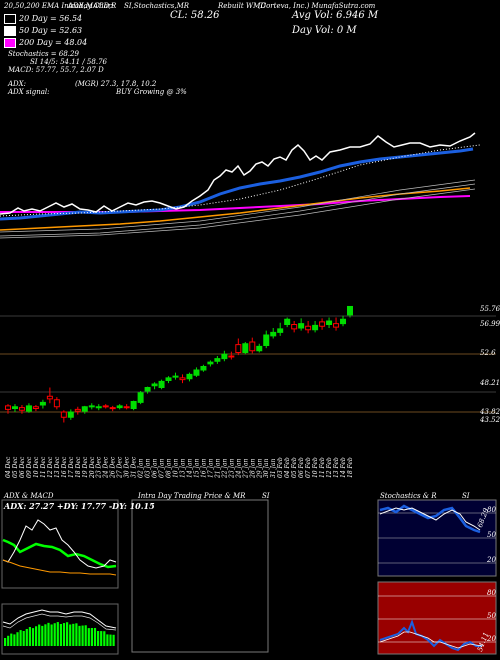  I want to click on adx-panel-title: ADX & MACD, so click(29, 496).